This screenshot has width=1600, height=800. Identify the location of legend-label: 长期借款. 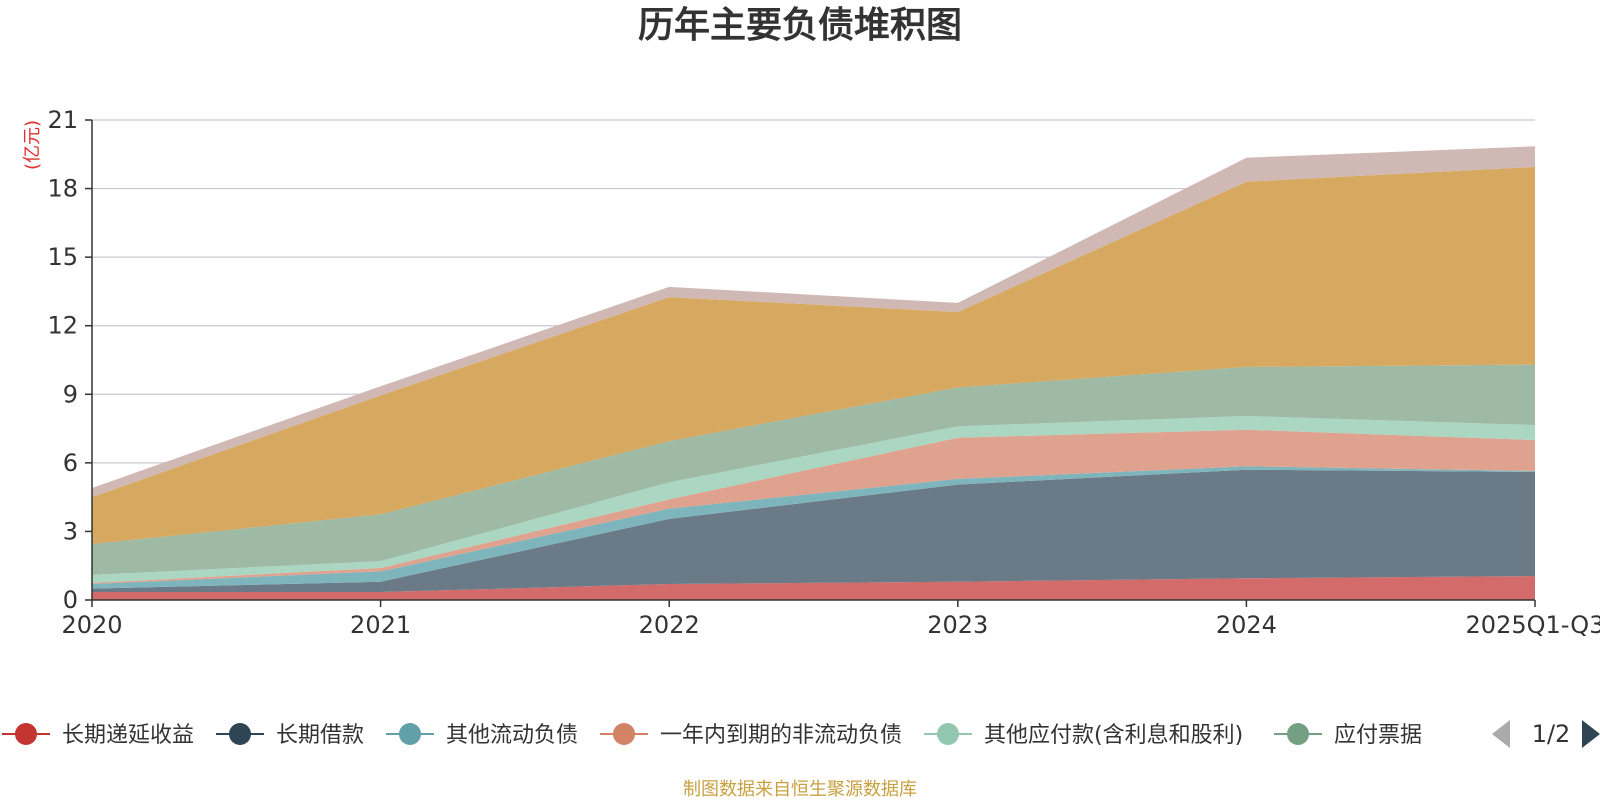
(320, 735).